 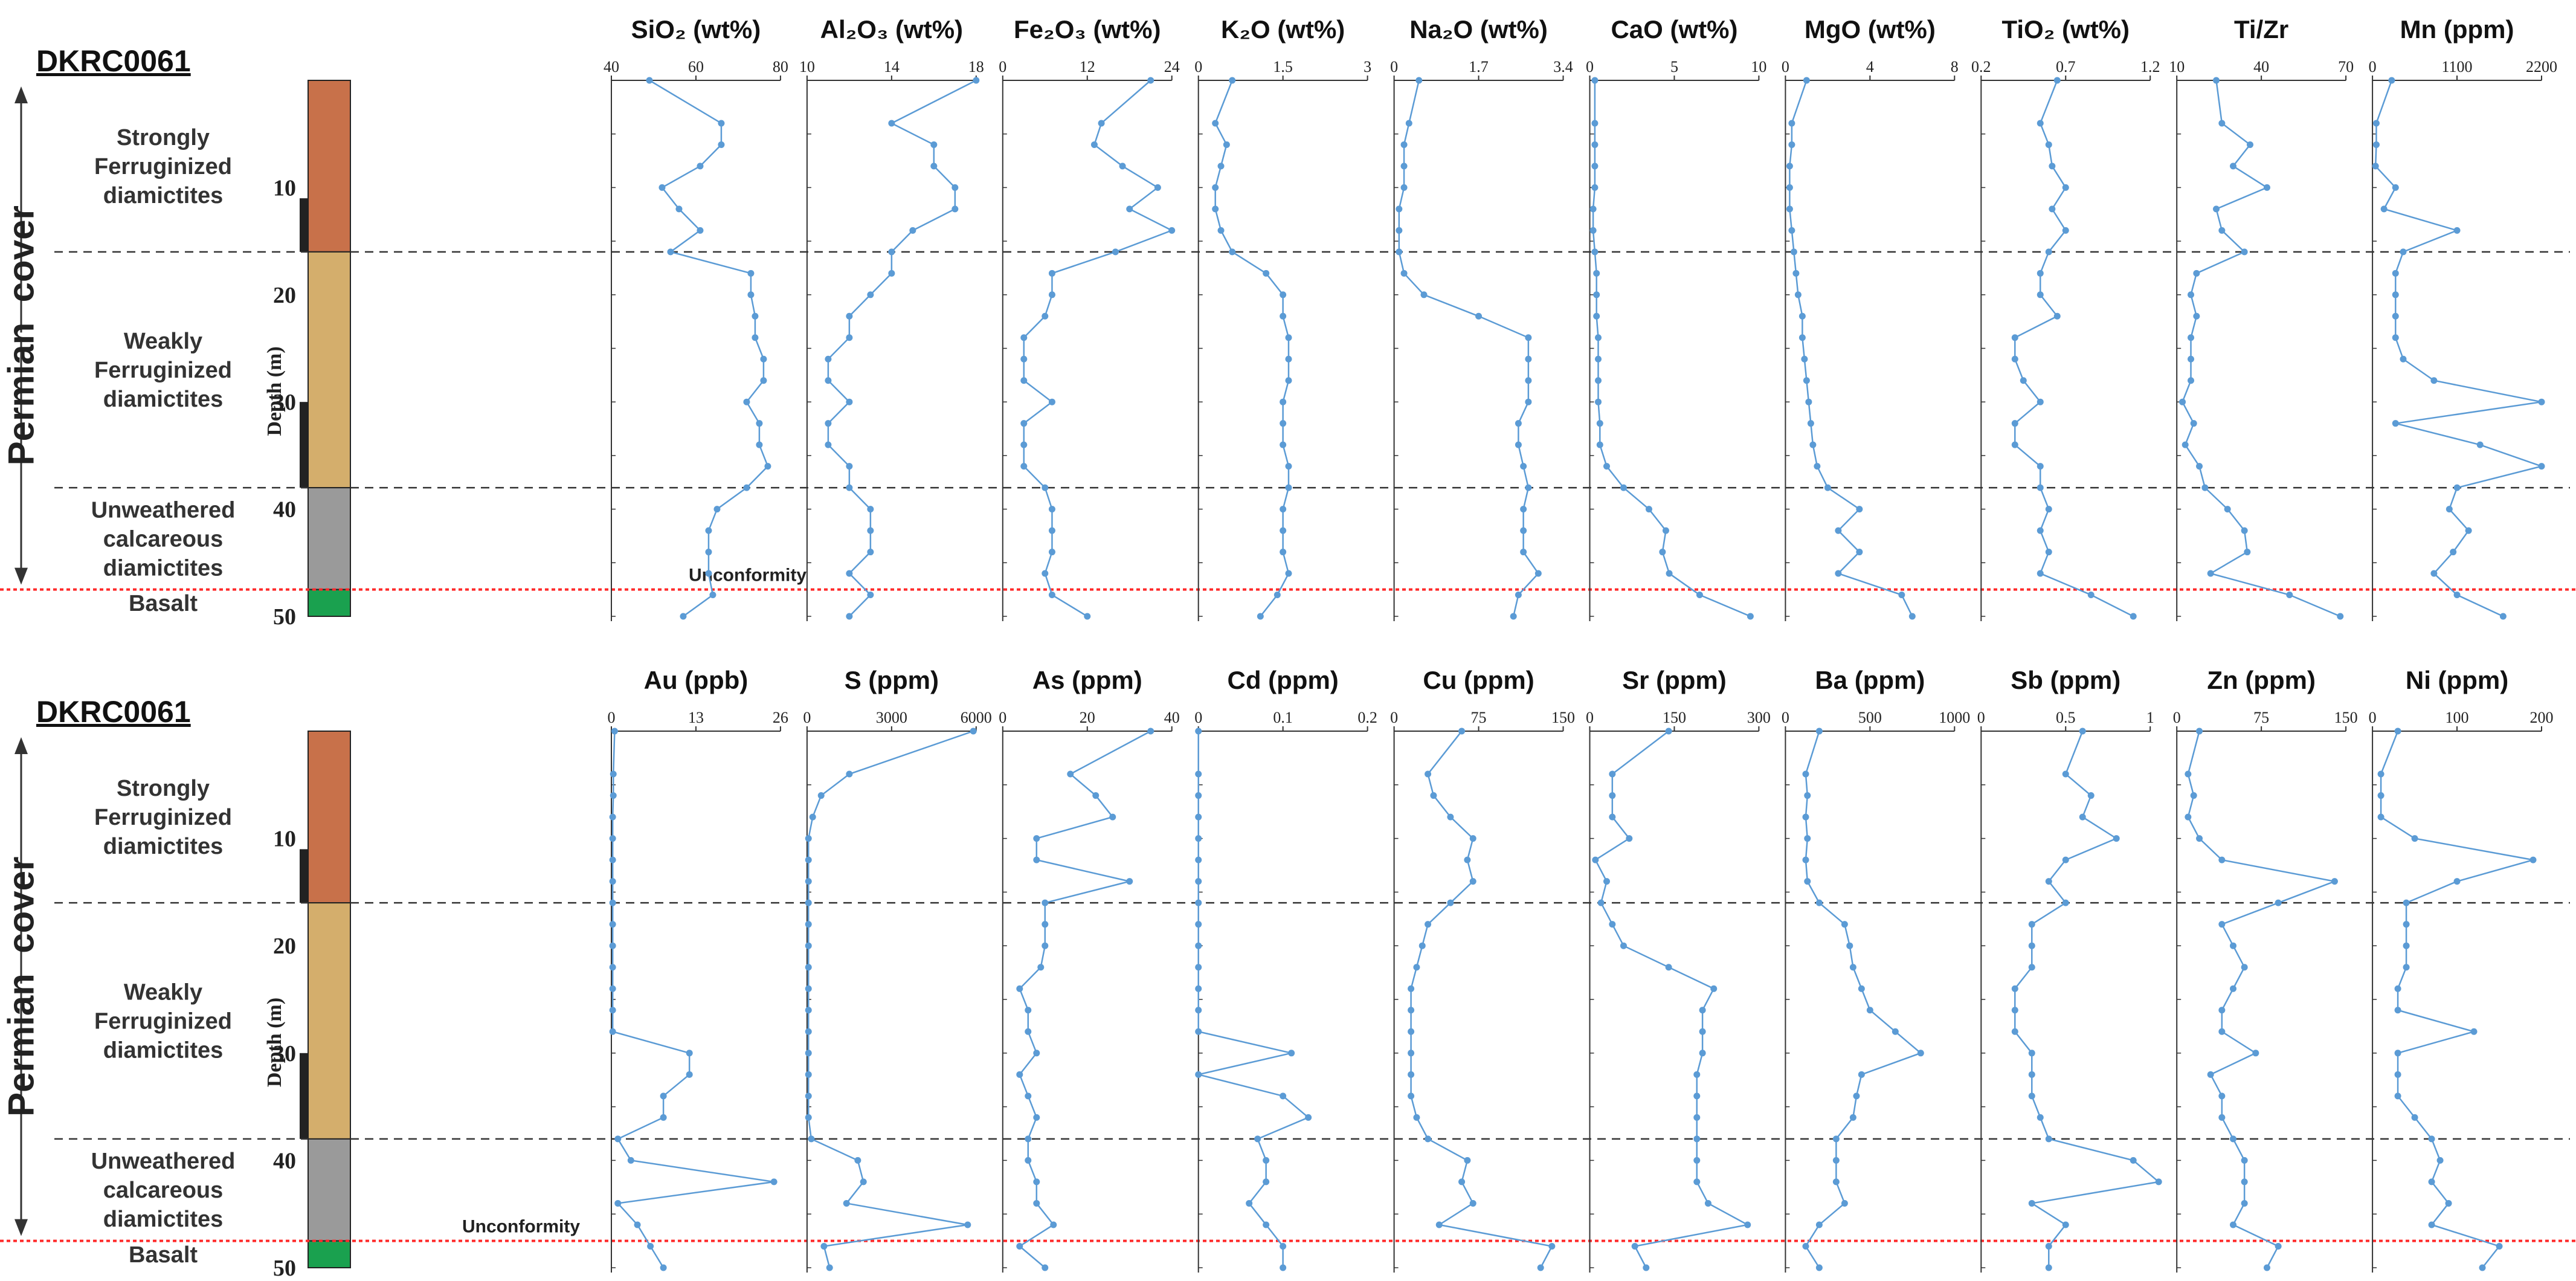 What do you see at coordinates (274, 1042) in the screenshot?
I see `depth-axis-label: Depth (m)` at bounding box center [274, 1042].